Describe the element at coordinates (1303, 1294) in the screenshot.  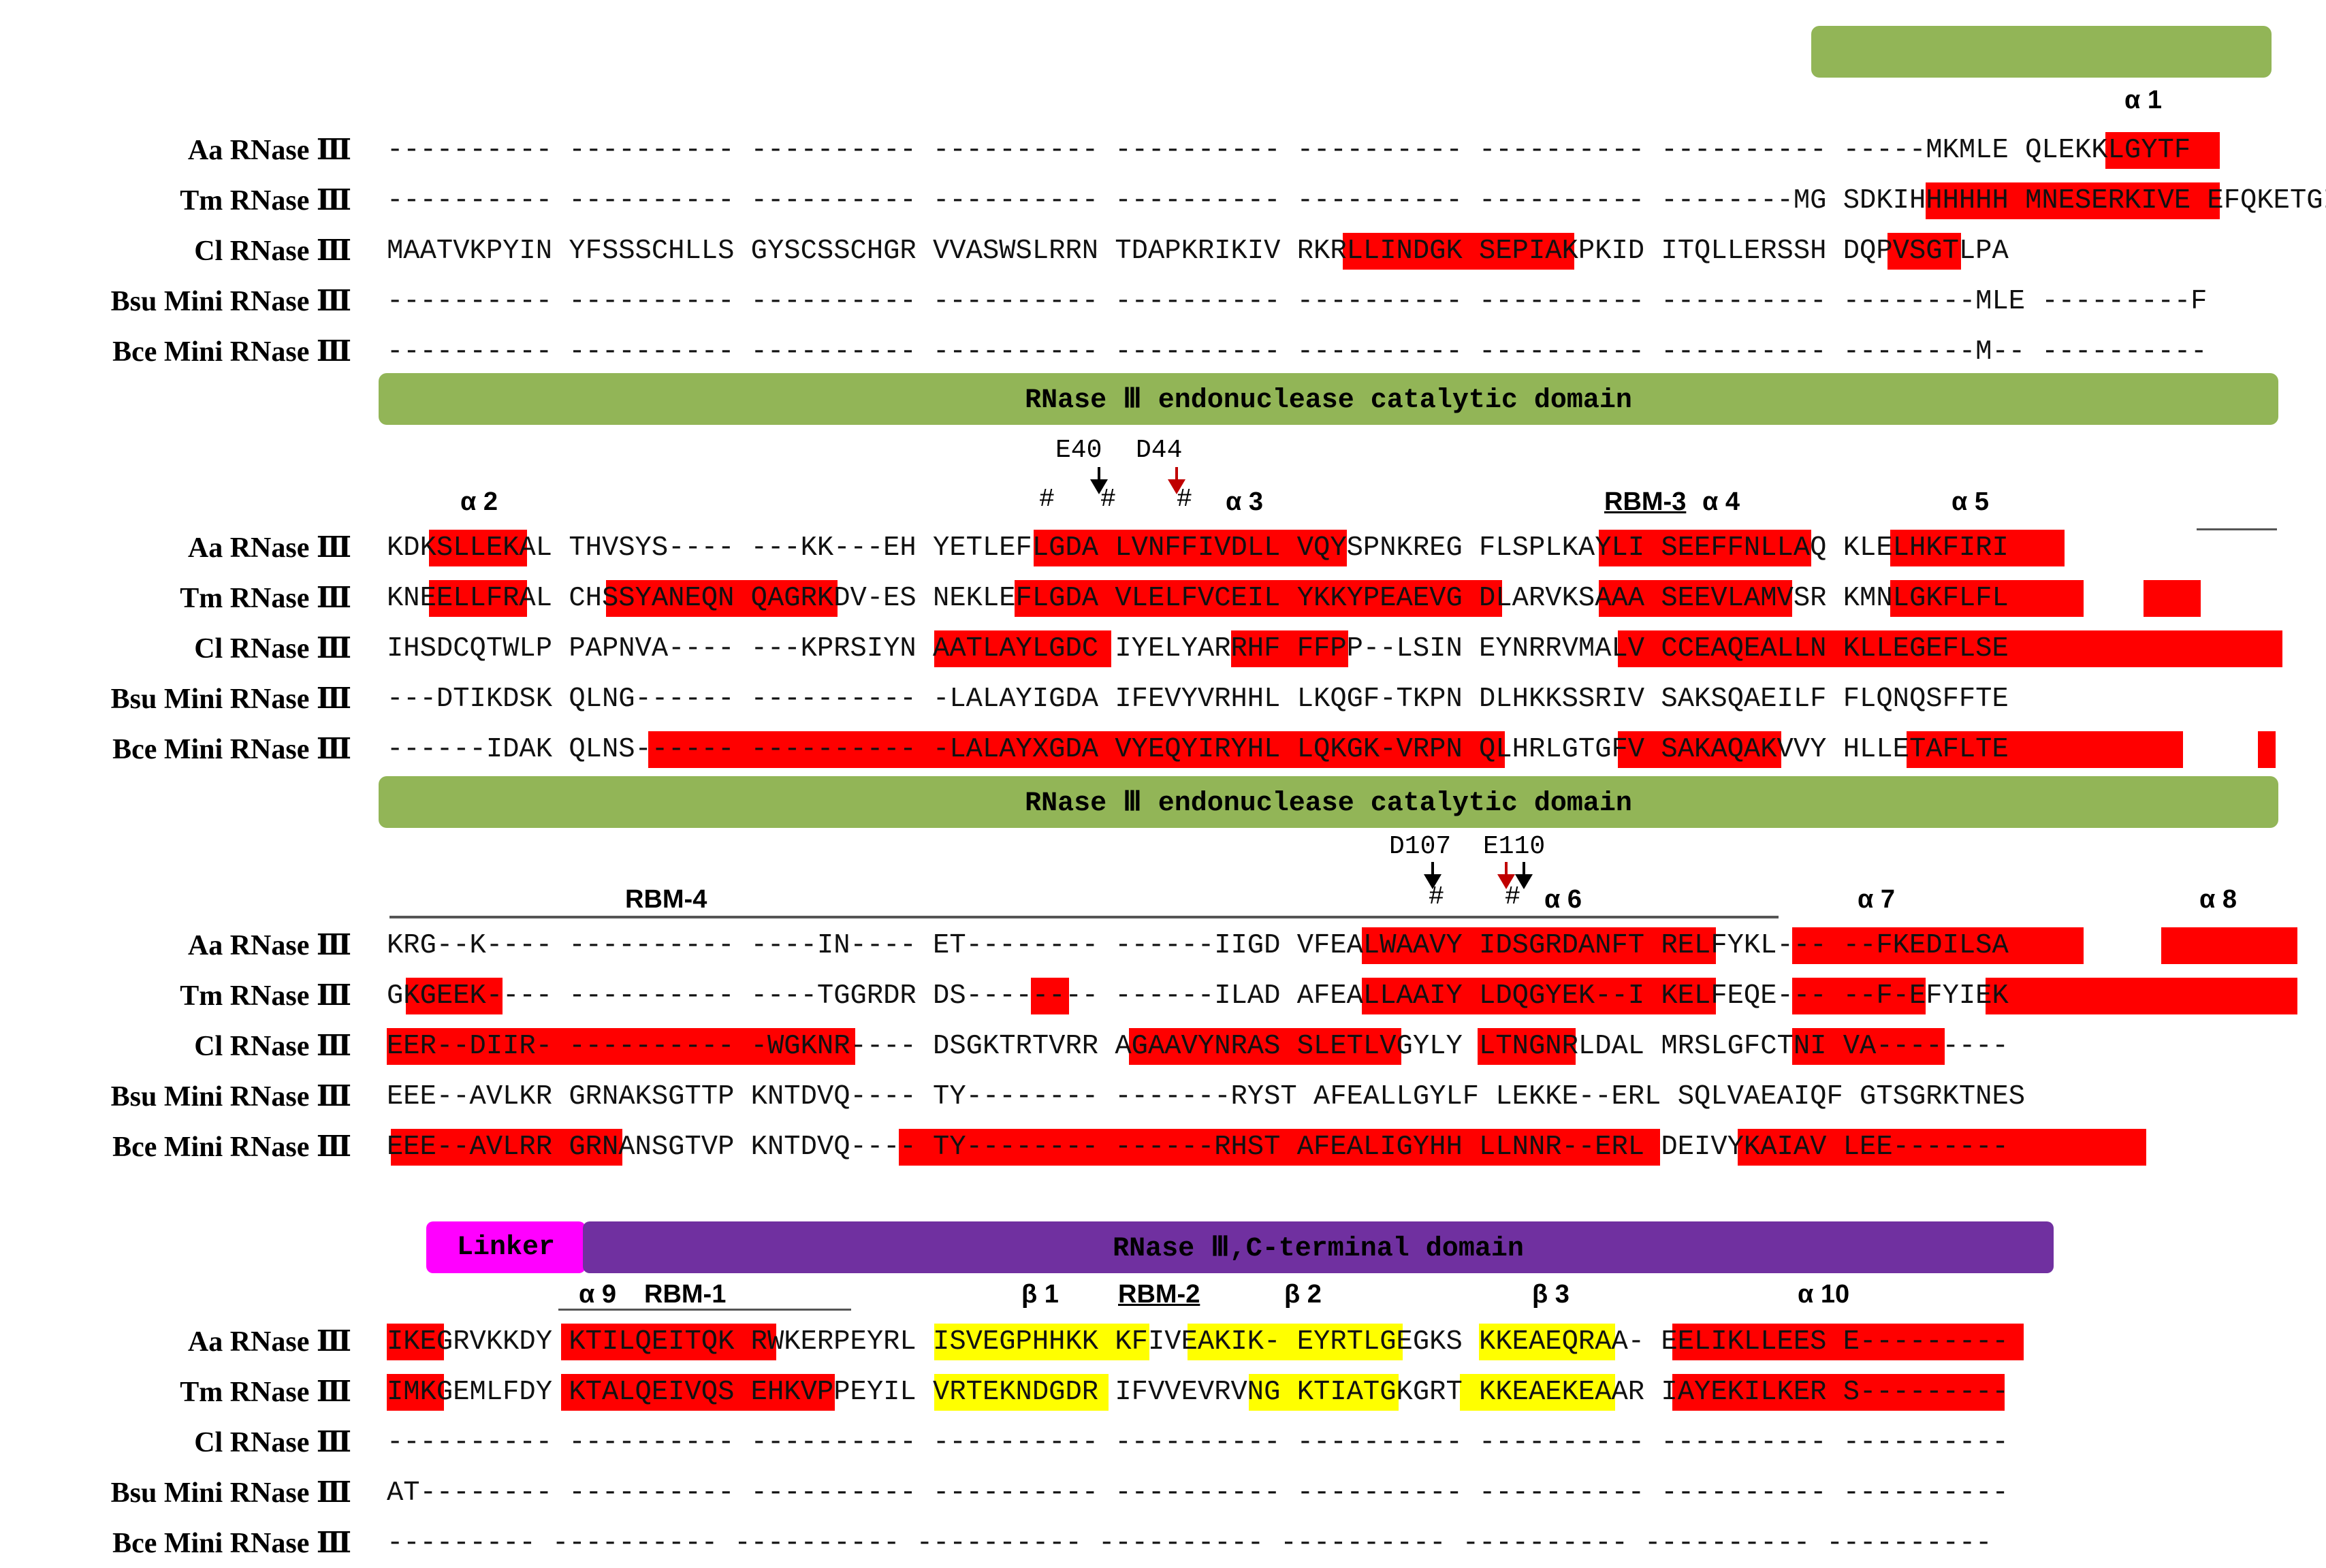
I see `beta2-label: β 2` at that location.